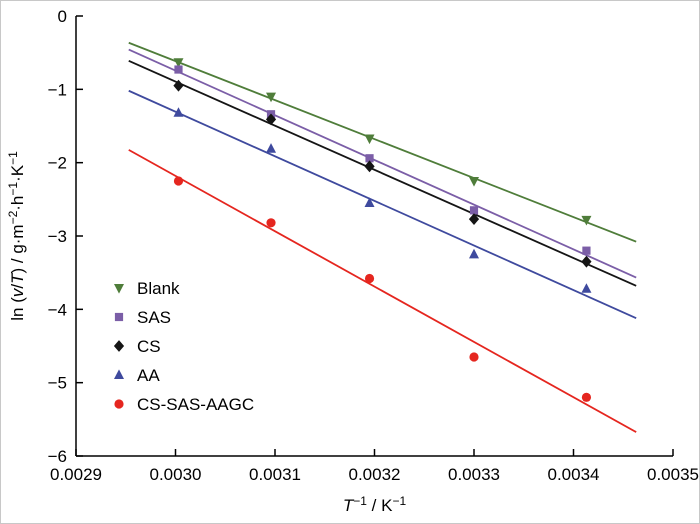 The width and height of the screenshot is (700, 524). Describe the element at coordinates (275, 474) in the screenshot. I see `x-tick-label: 0.0031` at that location.